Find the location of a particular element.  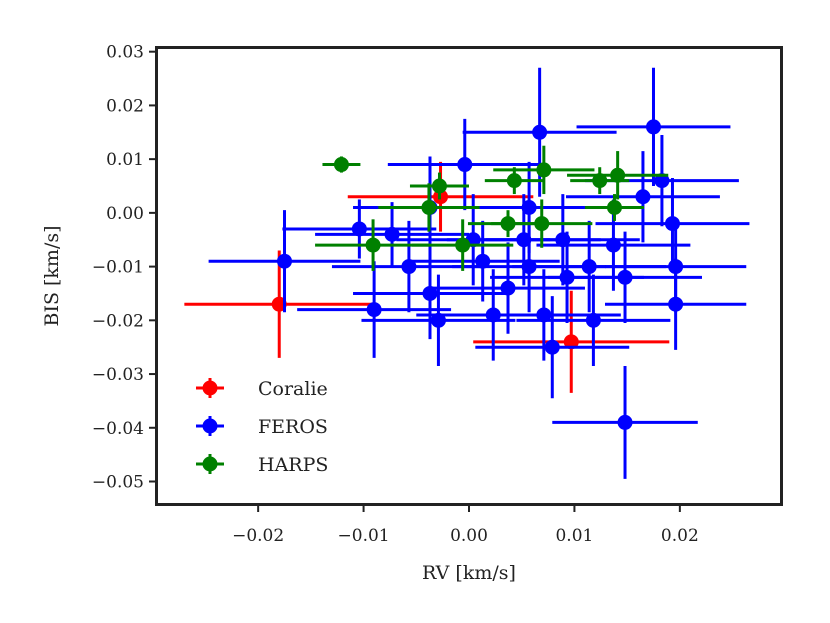

y-tick-label: 0.03 is located at coordinates (125, 53).